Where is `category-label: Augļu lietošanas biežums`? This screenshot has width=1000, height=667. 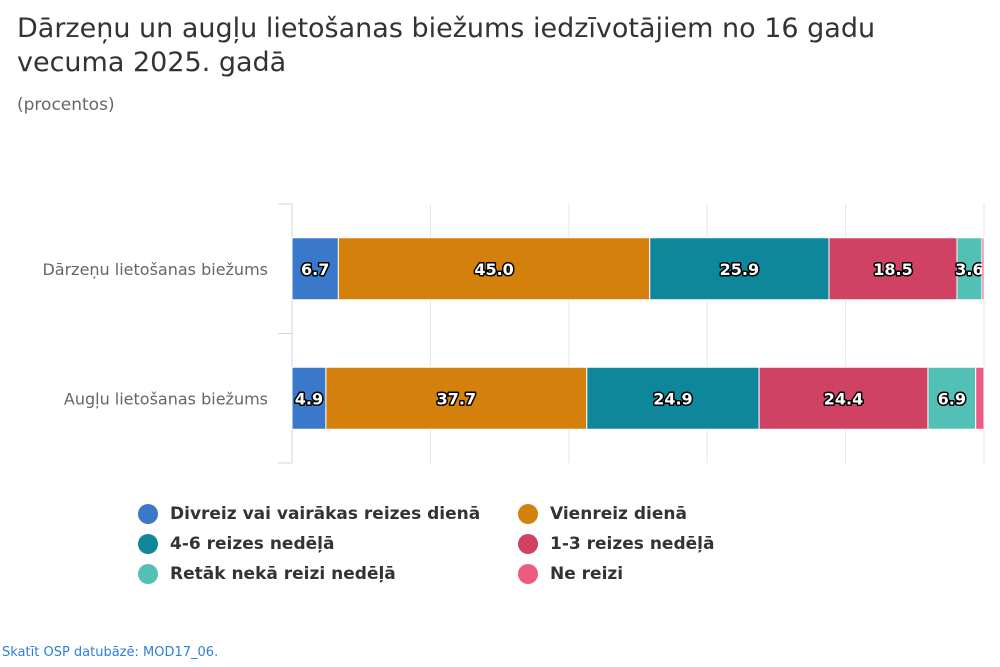 category-label: Augļu lietošanas biežums is located at coordinates (166, 398).